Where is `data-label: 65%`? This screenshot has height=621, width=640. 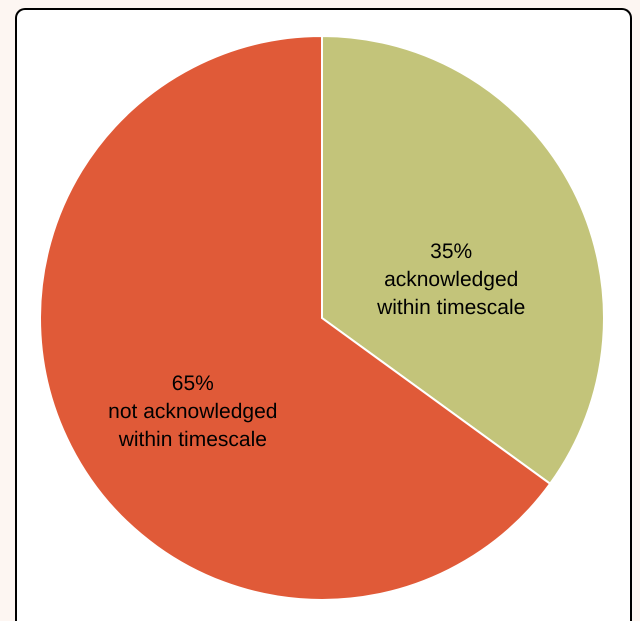 data-label: 65% is located at coordinates (193, 383).